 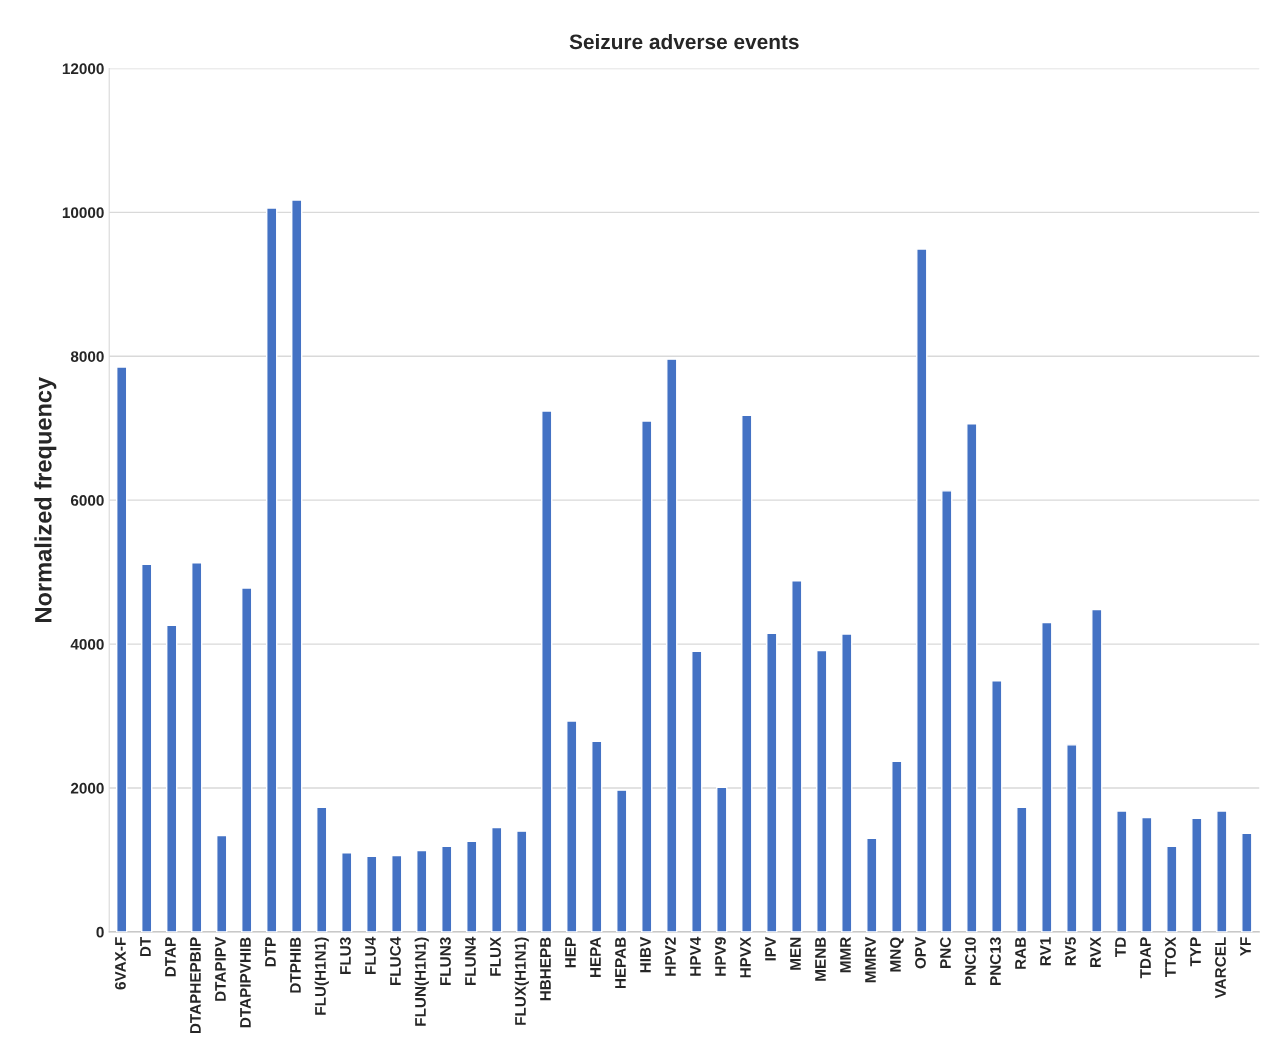 What do you see at coordinates (1220, 968) in the screenshot?
I see `x-tick-label: VARCEL` at bounding box center [1220, 968].